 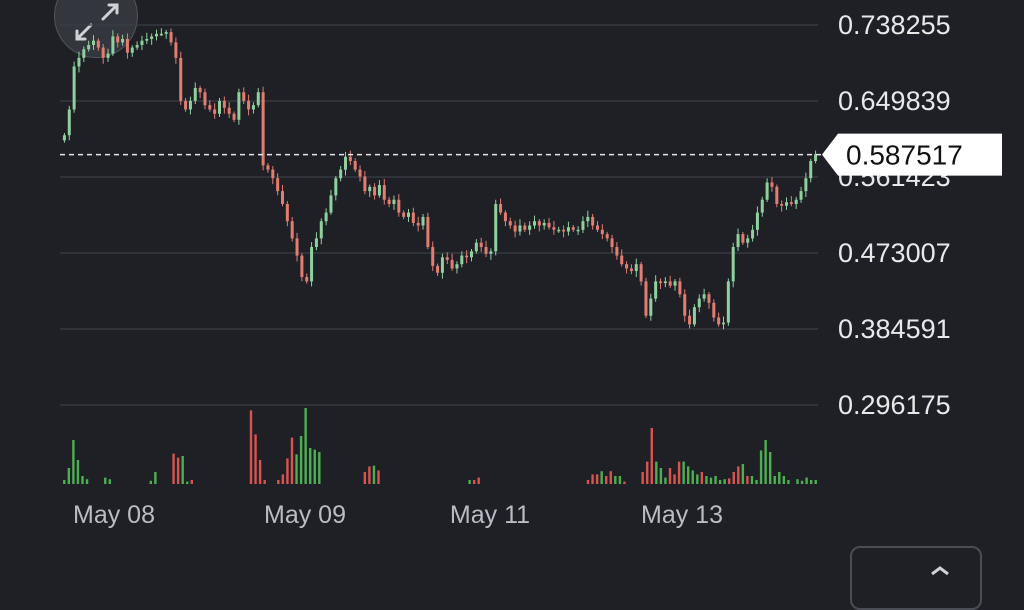 What do you see at coordinates (894, 25) in the screenshot?
I see `y-tick-label: 0.738255` at bounding box center [894, 25].